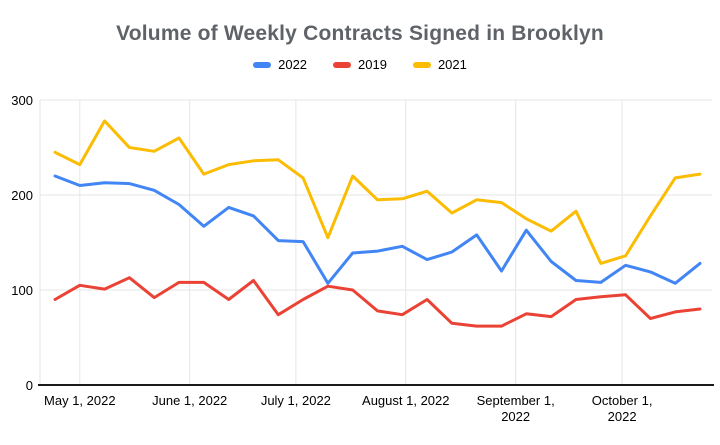  I want to click on x-tick-label: May 1, 2022, so click(80, 400).